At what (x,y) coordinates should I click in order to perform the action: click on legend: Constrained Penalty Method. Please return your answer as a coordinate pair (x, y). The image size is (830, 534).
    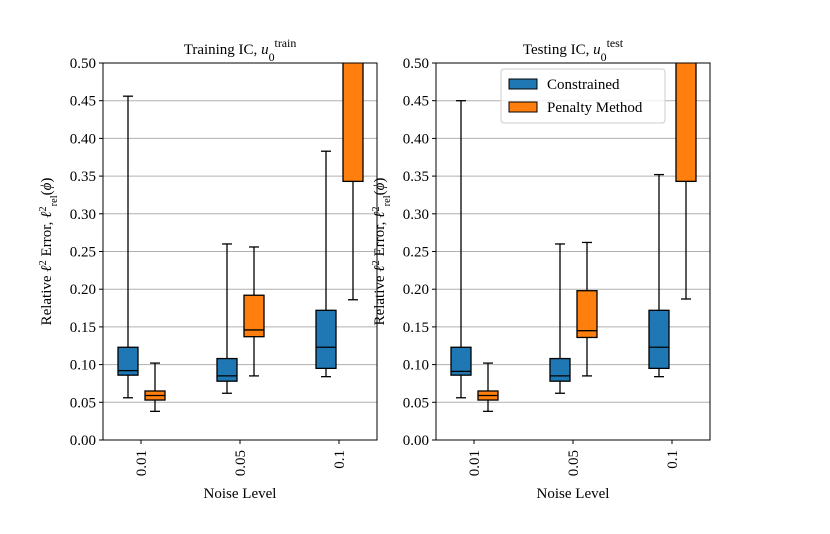
    Looking at the image, I should click on (583, 96).